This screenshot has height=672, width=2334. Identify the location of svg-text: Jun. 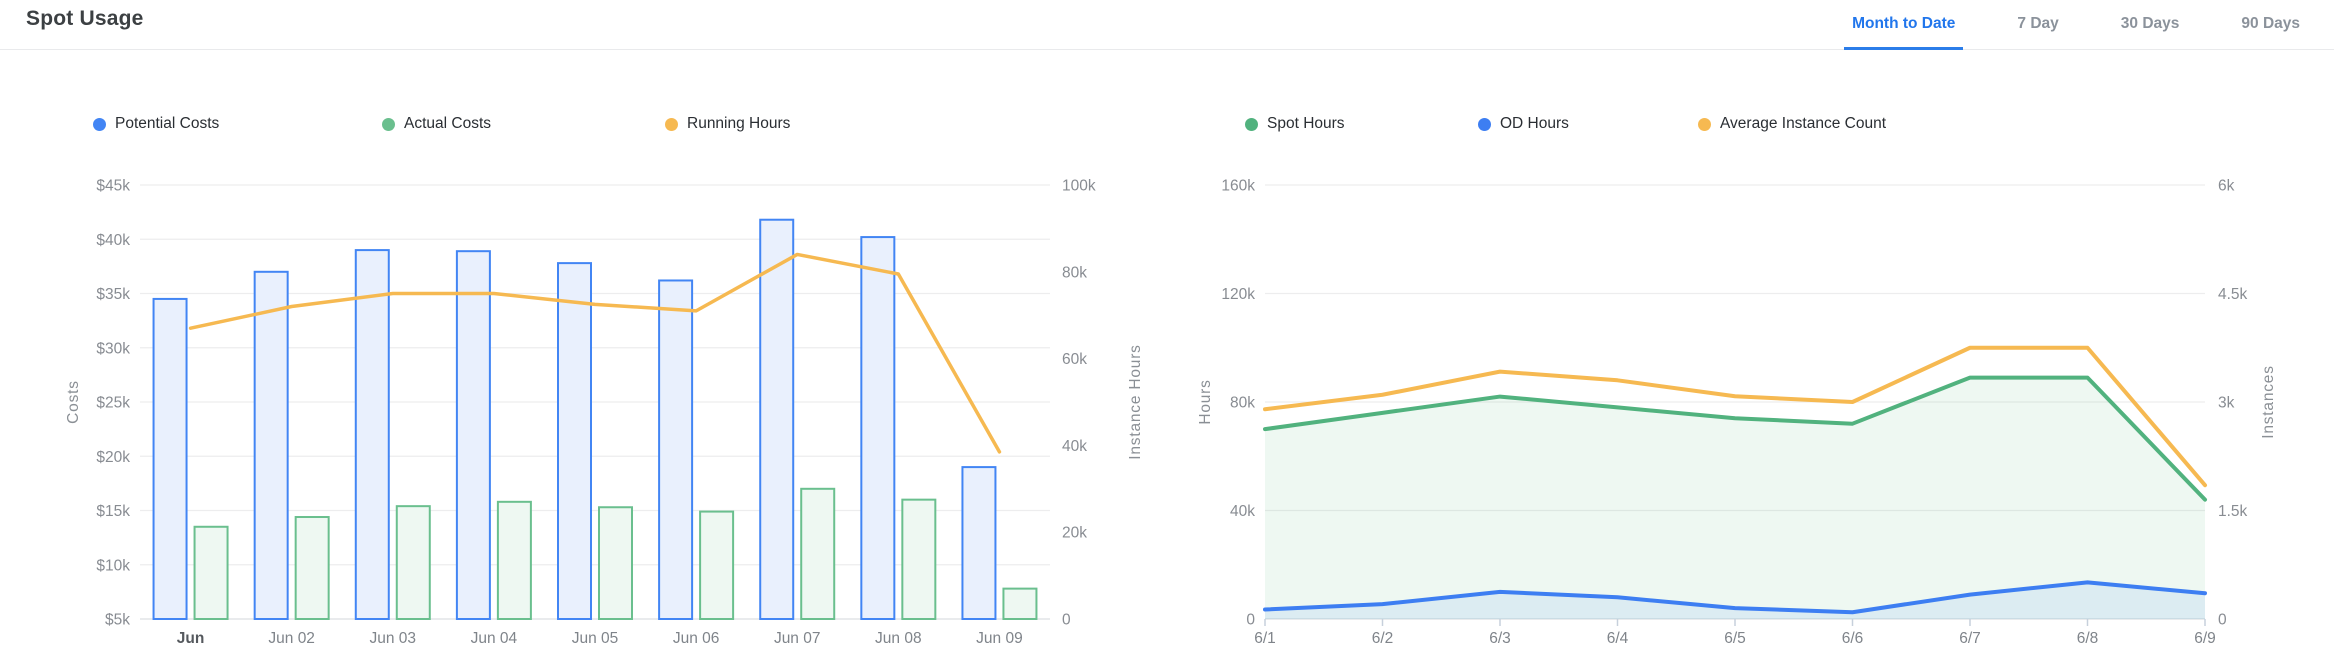
(191, 638).